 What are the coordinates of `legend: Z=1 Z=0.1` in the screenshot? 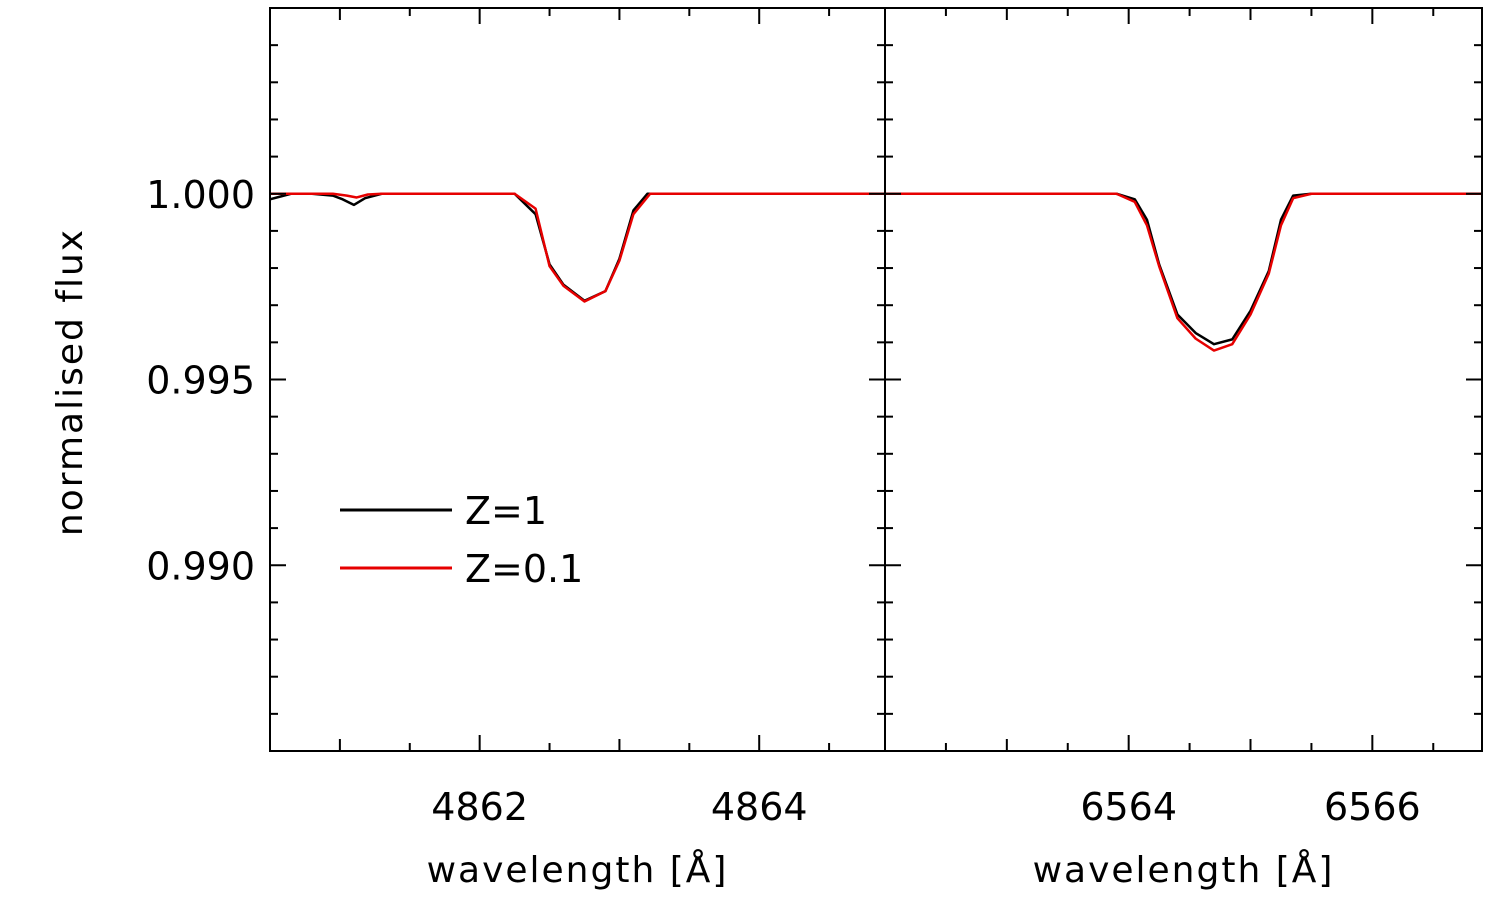 It's located at (461, 540).